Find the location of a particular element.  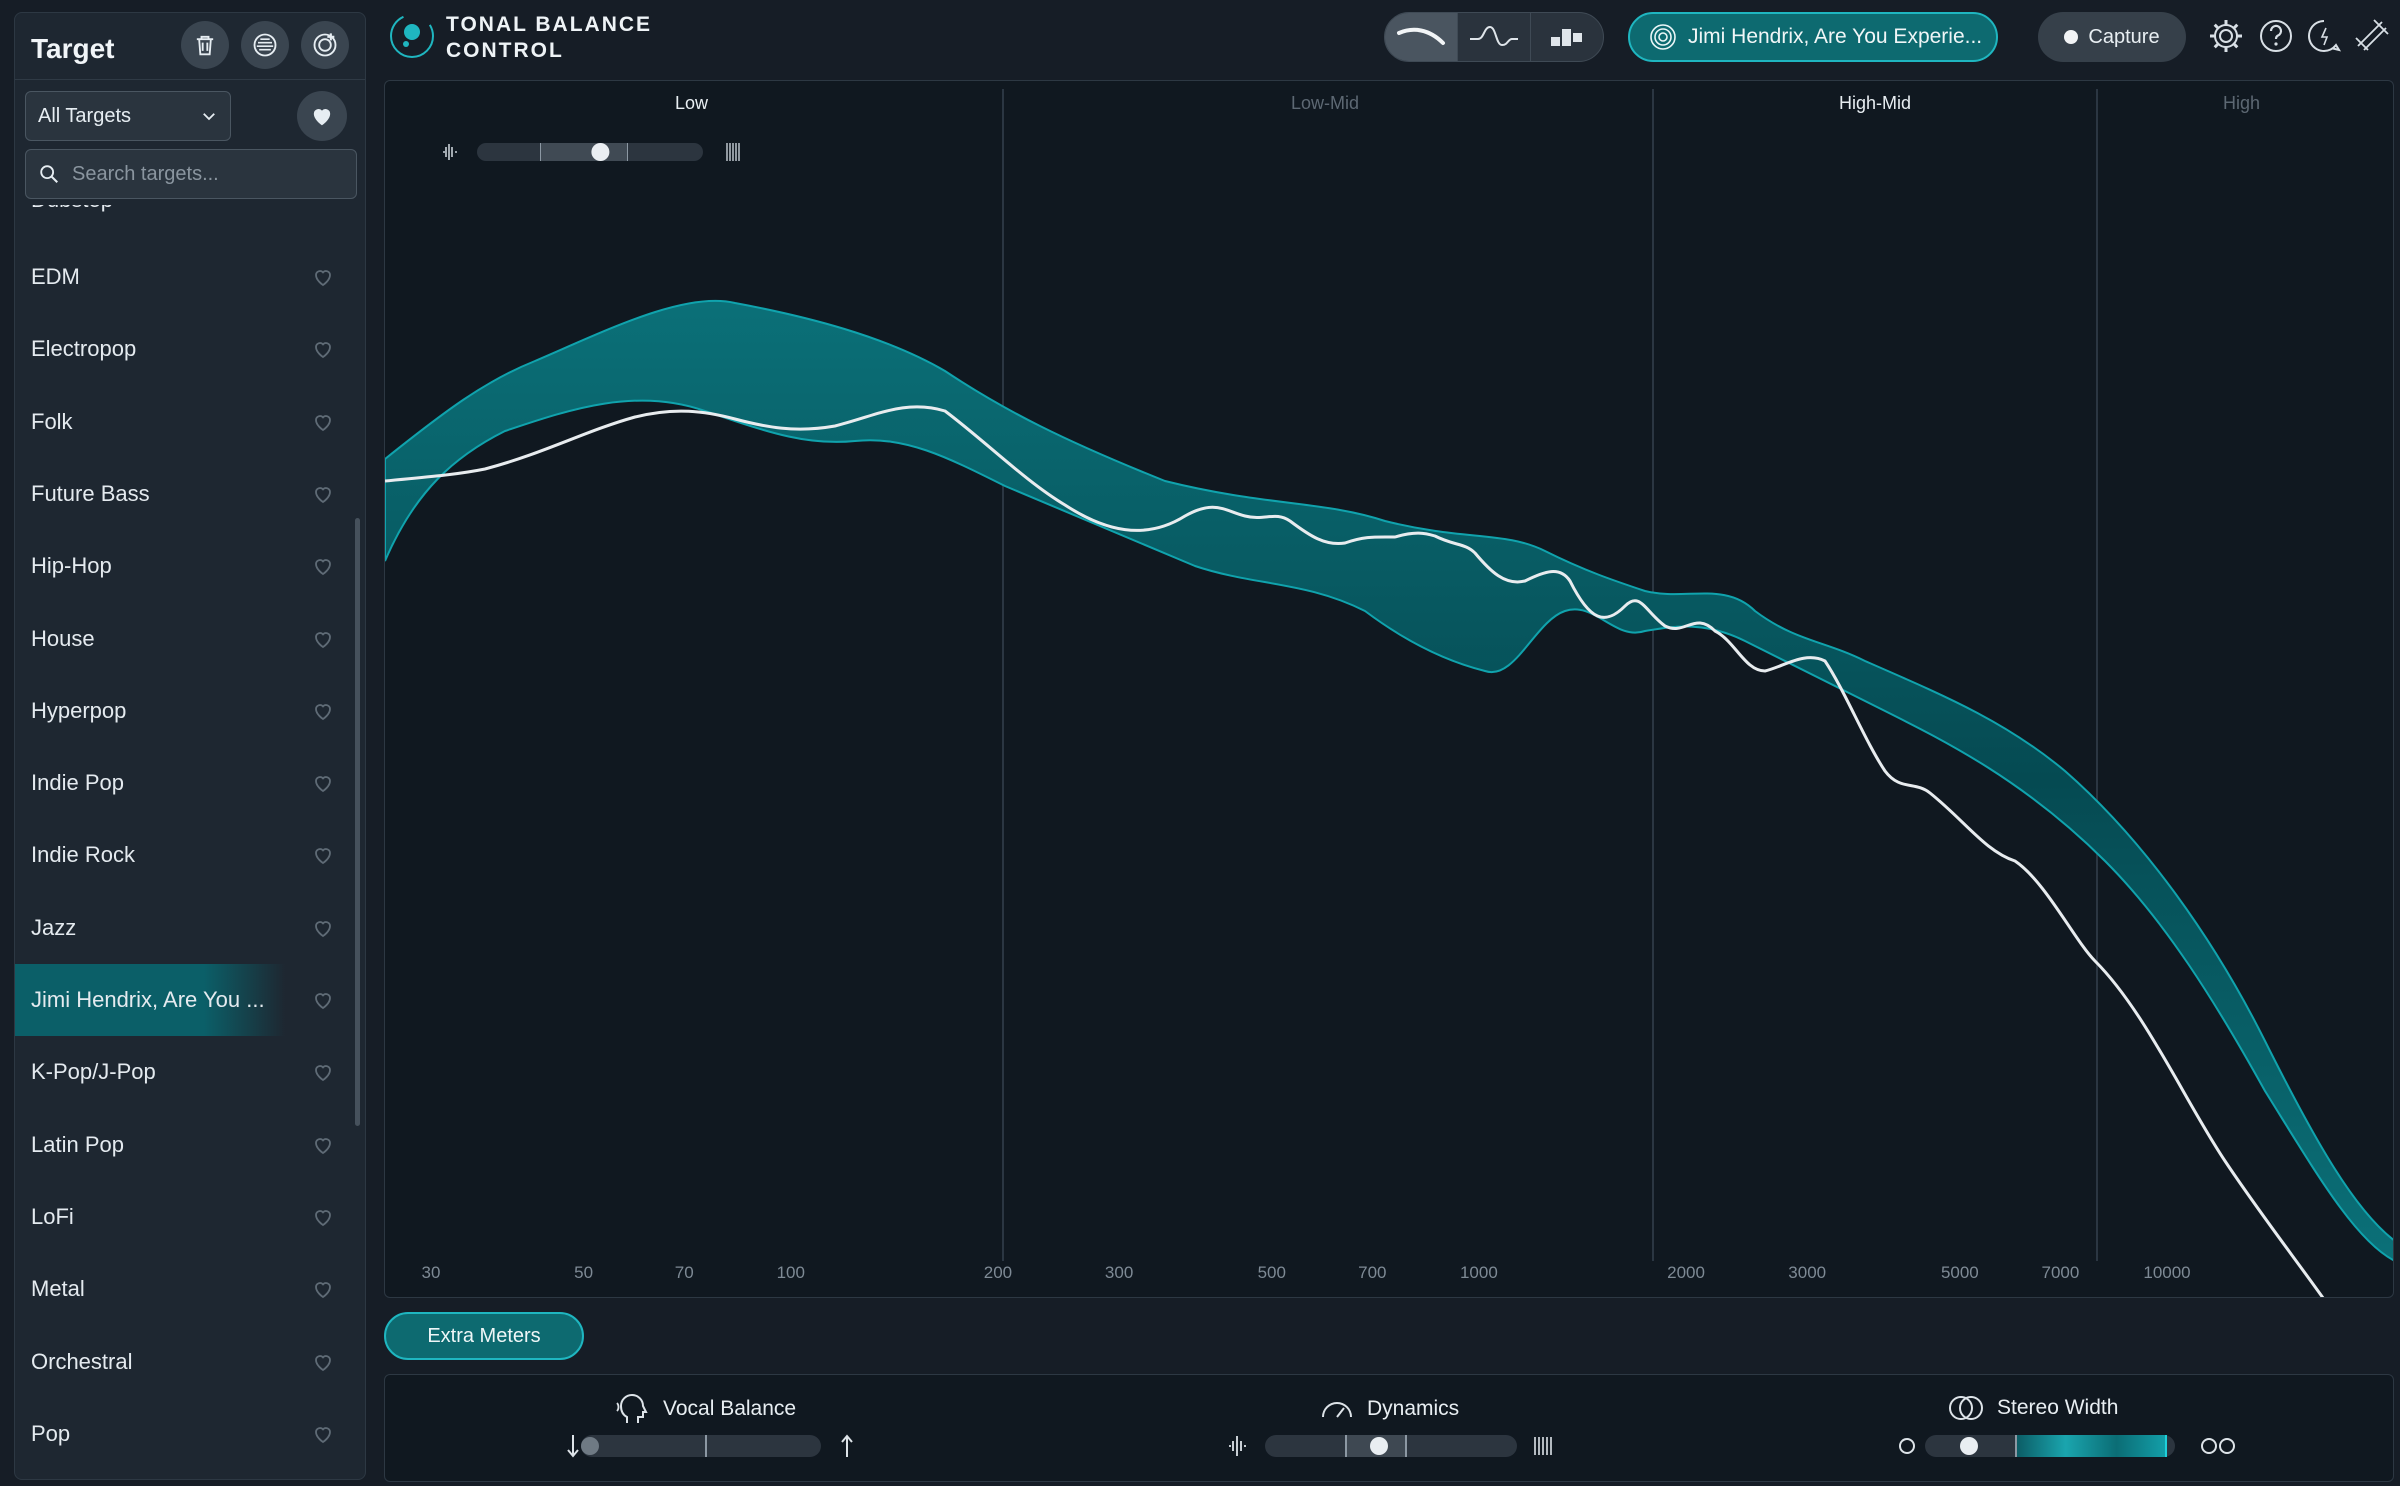

dynamics-range-tick is located at coordinates (1406, 1446).